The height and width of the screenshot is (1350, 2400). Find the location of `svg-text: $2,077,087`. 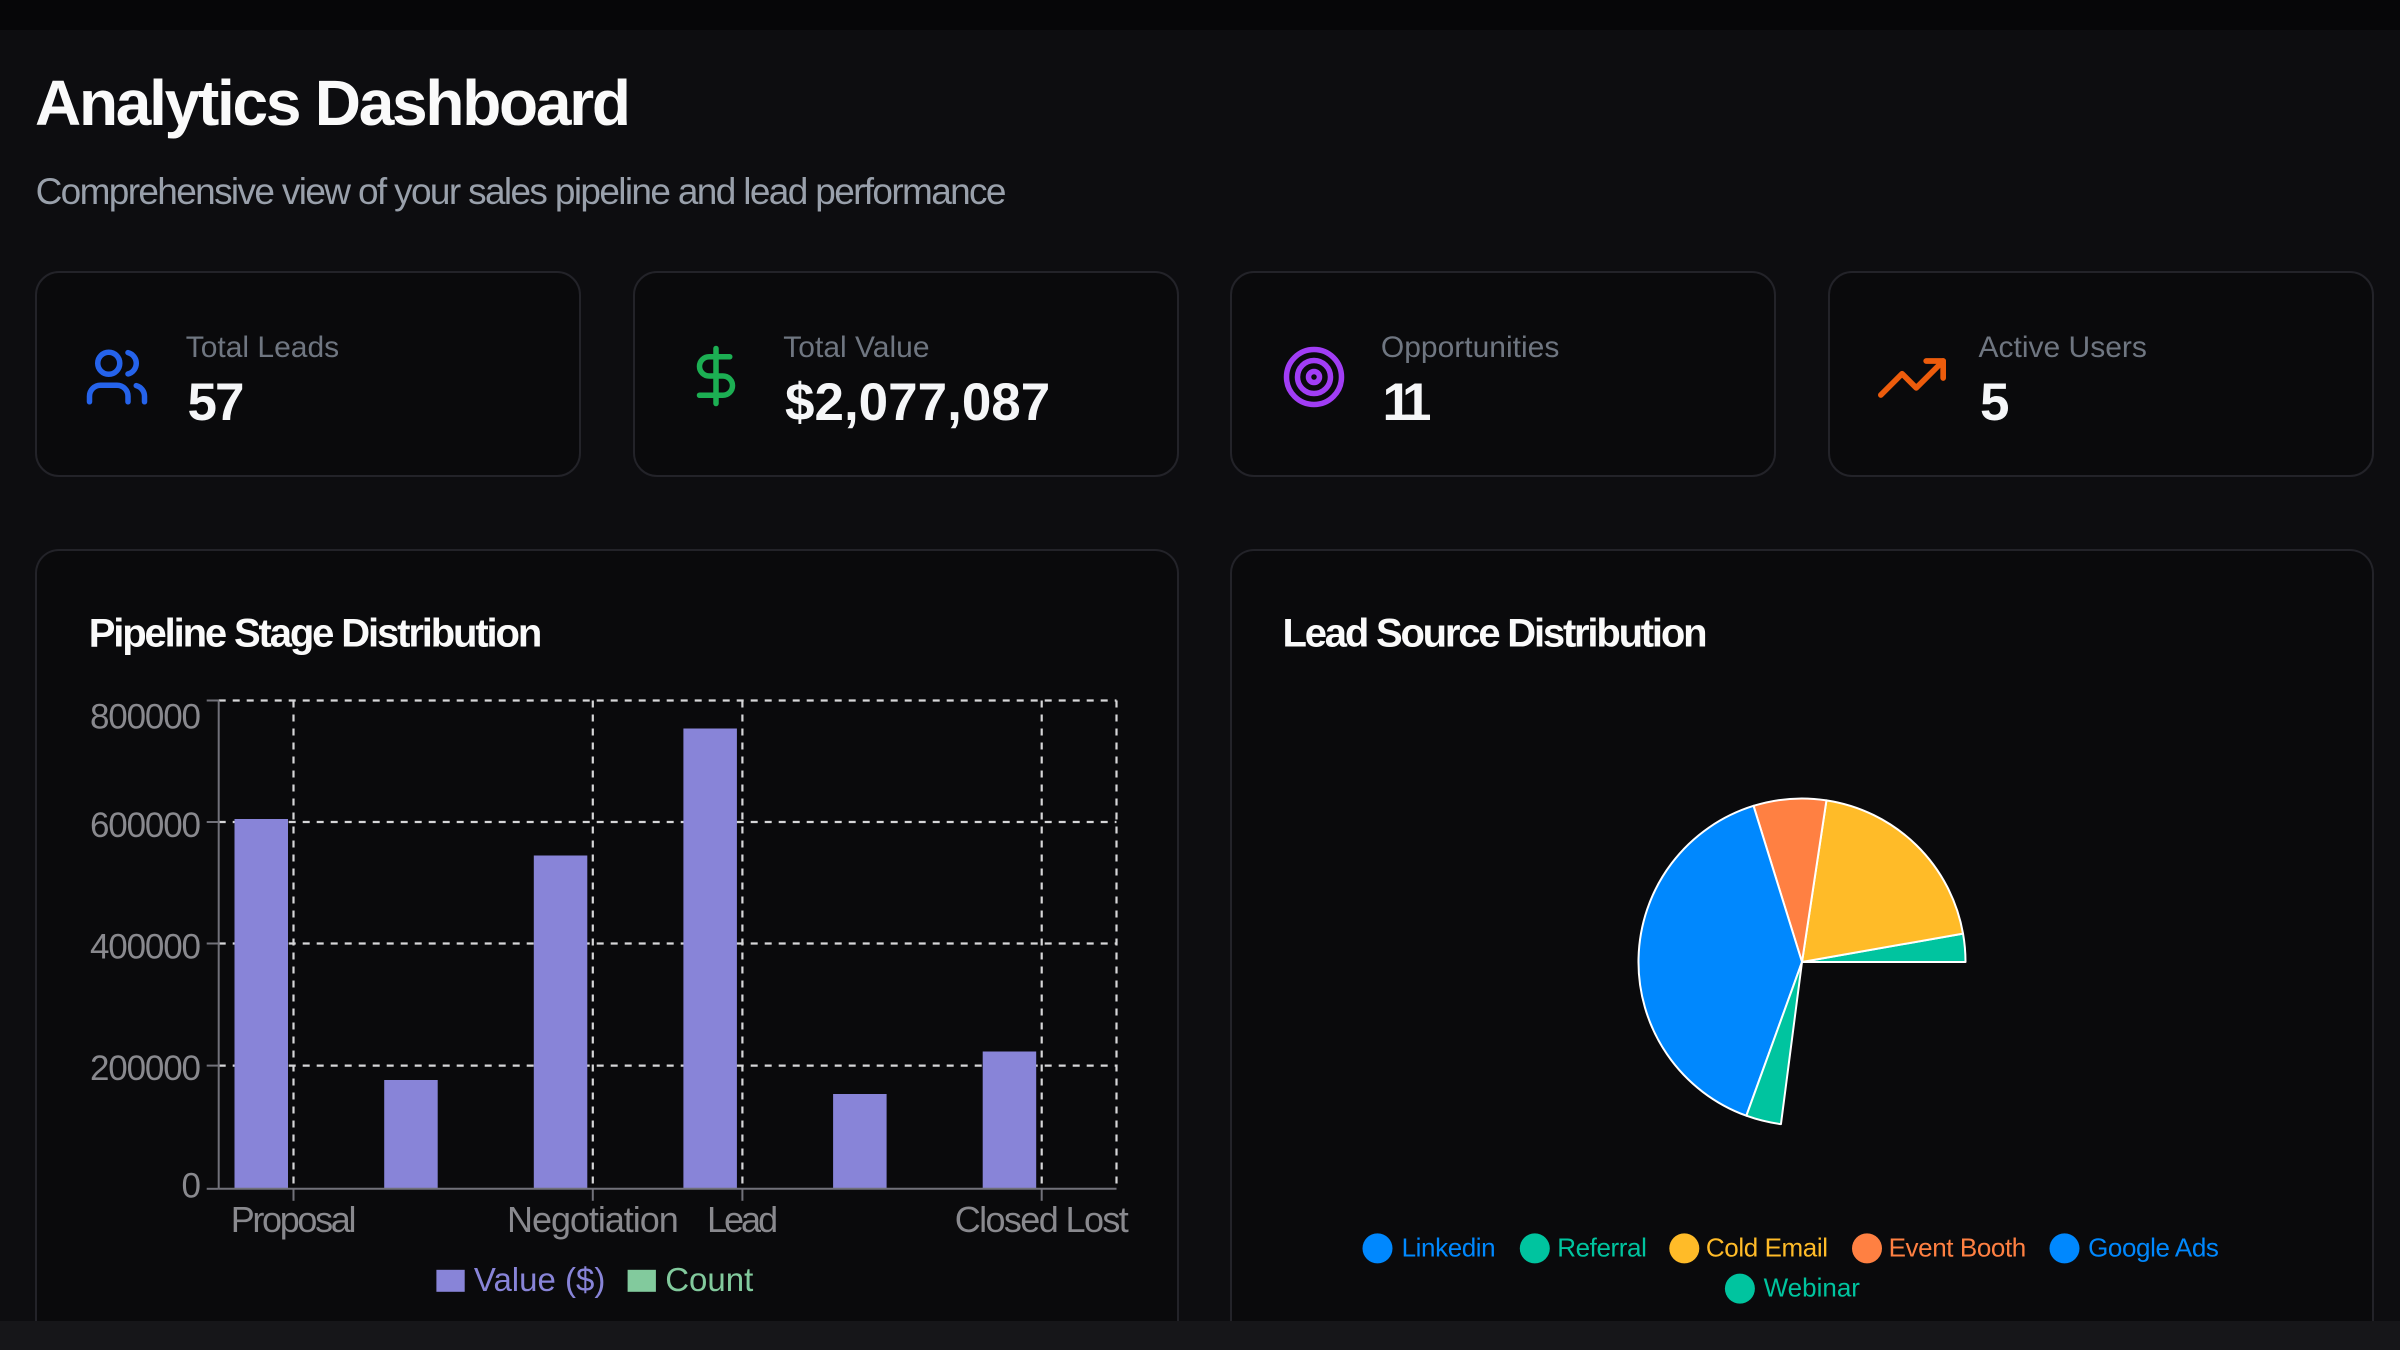

svg-text: $2,077,087 is located at coordinates (917, 402).